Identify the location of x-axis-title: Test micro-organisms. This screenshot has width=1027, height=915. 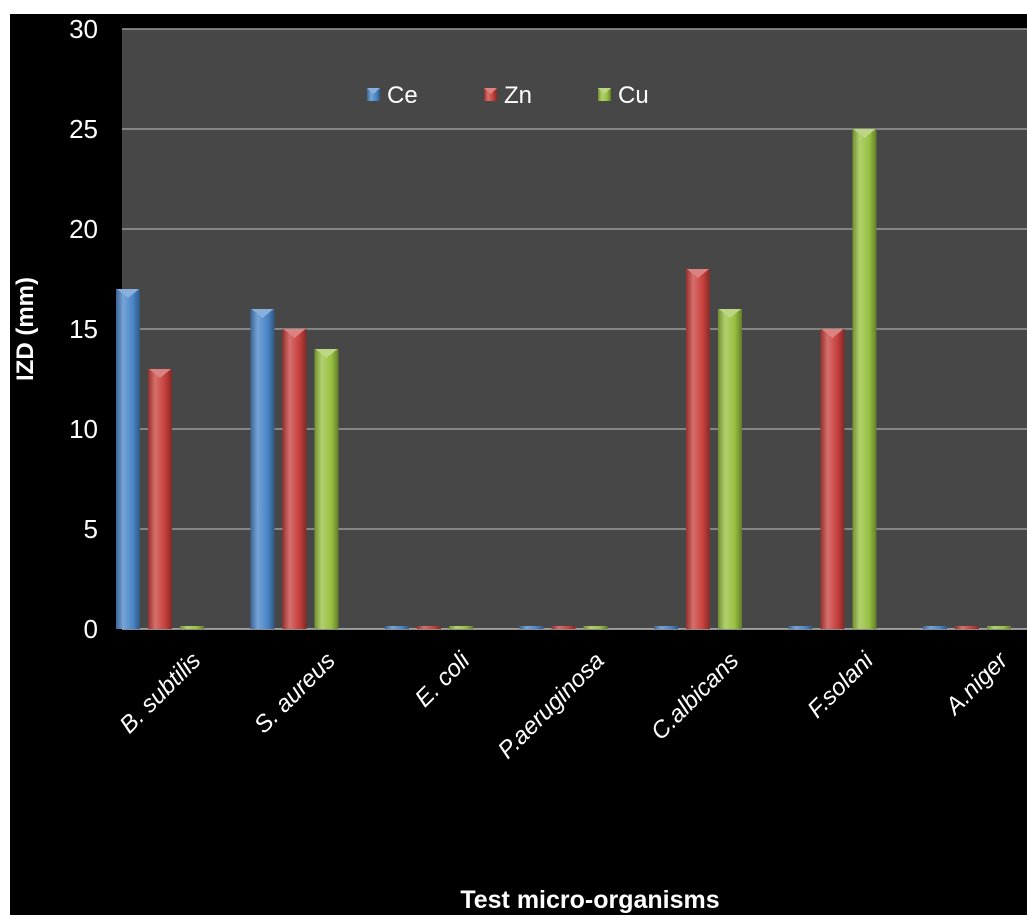
(589, 900).